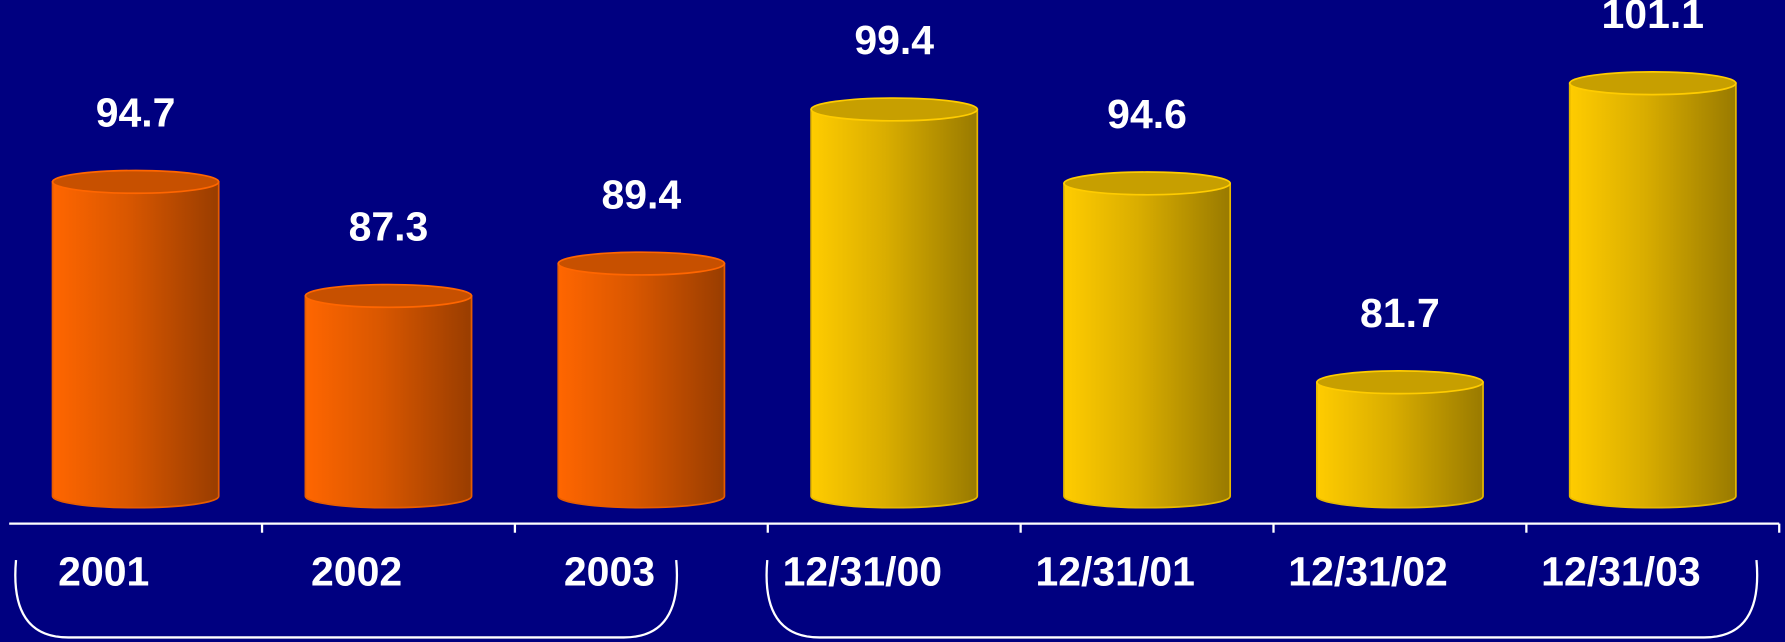 The width and height of the screenshot is (1785, 642). Describe the element at coordinates (1400, 313) in the screenshot. I see `value-label: 81.7` at that location.